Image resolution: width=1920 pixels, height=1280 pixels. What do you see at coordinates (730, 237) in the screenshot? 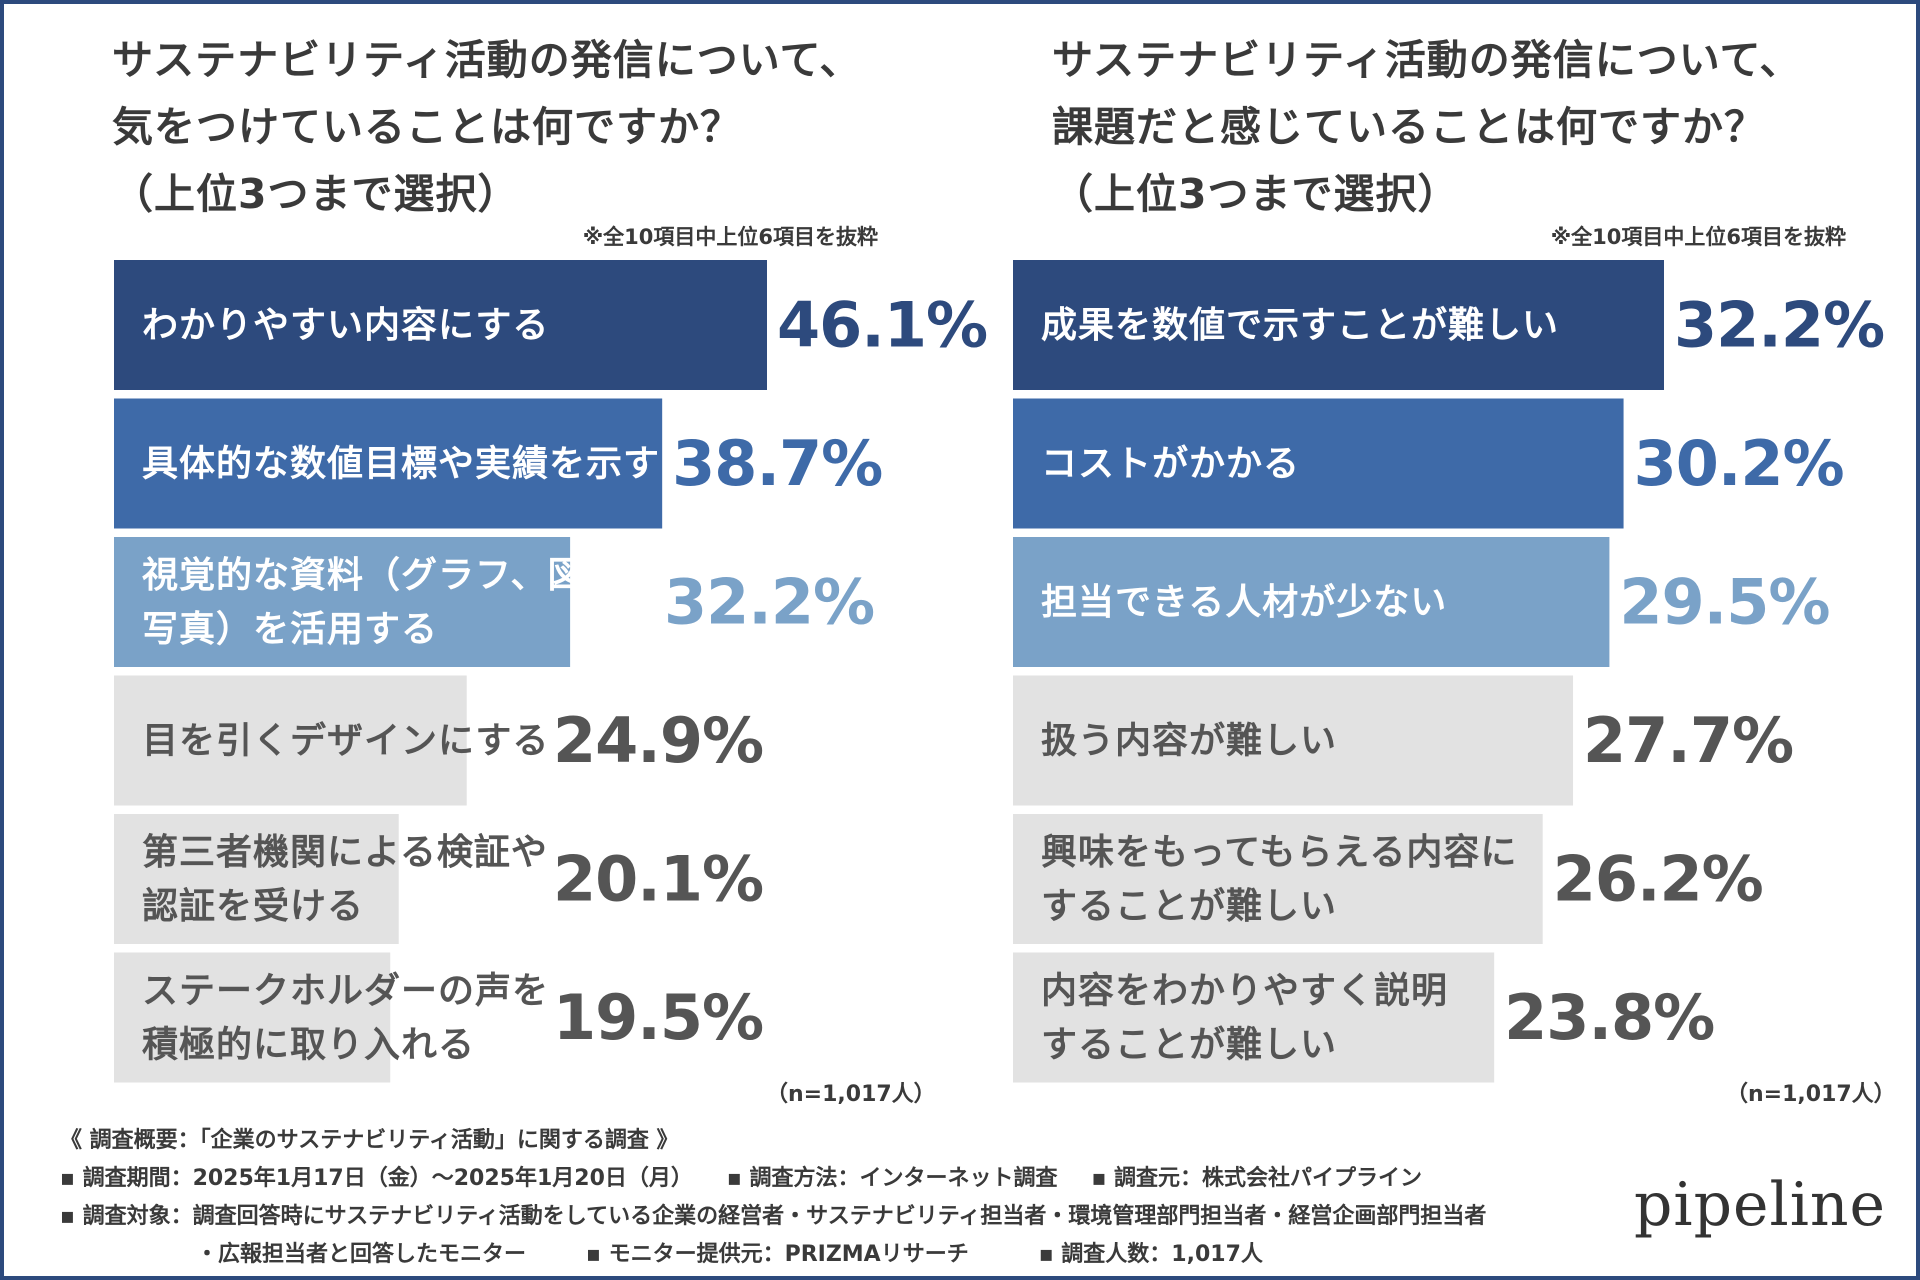
I see `left-note: ※全10項目中上位6項目を抜粋` at bounding box center [730, 237].